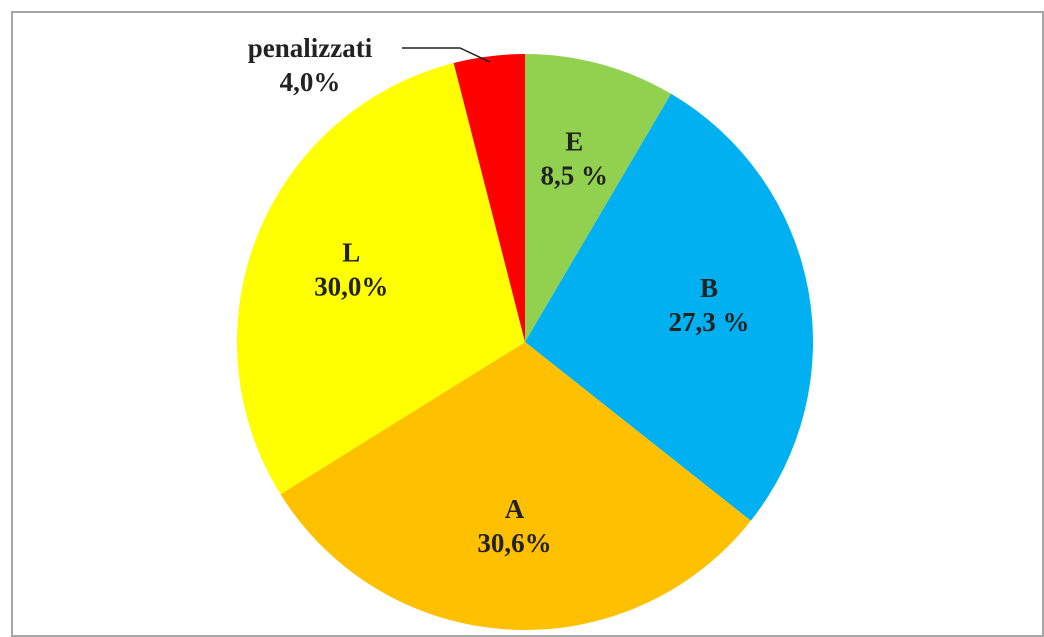 This screenshot has width=1044, height=637. What do you see at coordinates (574, 142) in the screenshot?
I see `slice-name: E` at bounding box center [574, 142].